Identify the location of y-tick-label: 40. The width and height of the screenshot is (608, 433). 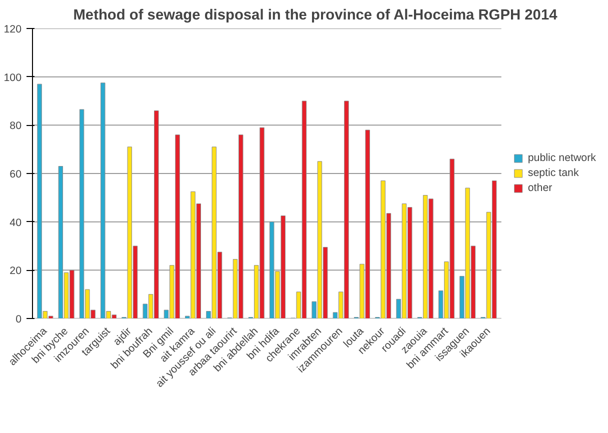
(16, 222).